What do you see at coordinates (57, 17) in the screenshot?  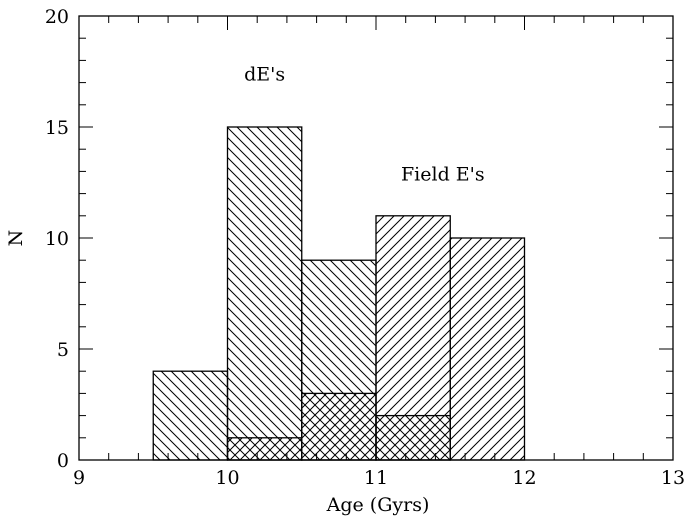 I see `y-tick-label: 20` at bounding box center [57, 17].